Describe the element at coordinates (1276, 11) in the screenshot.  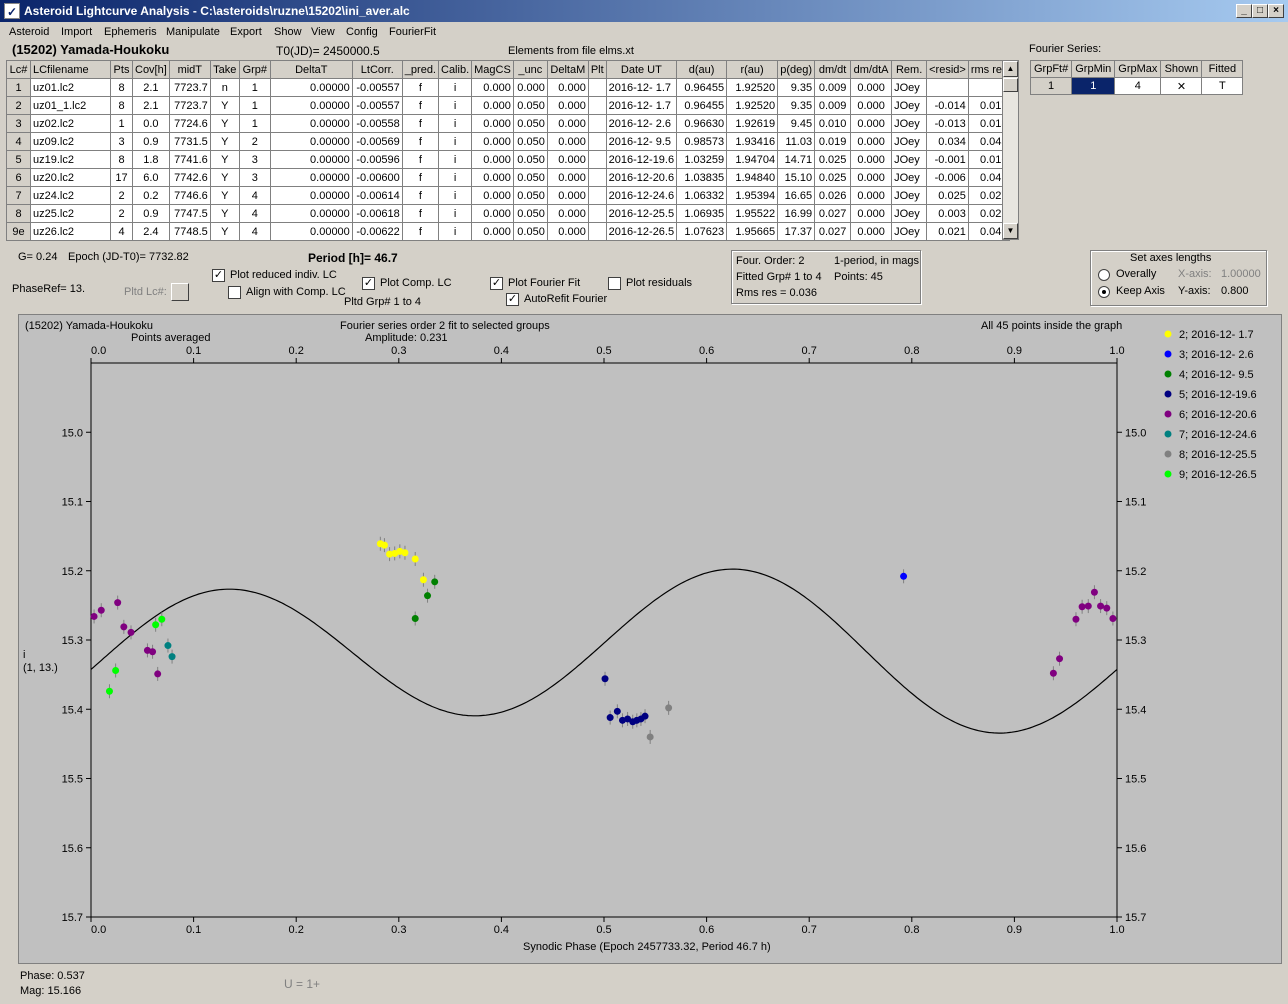
I see `close-button: ×` at that location.